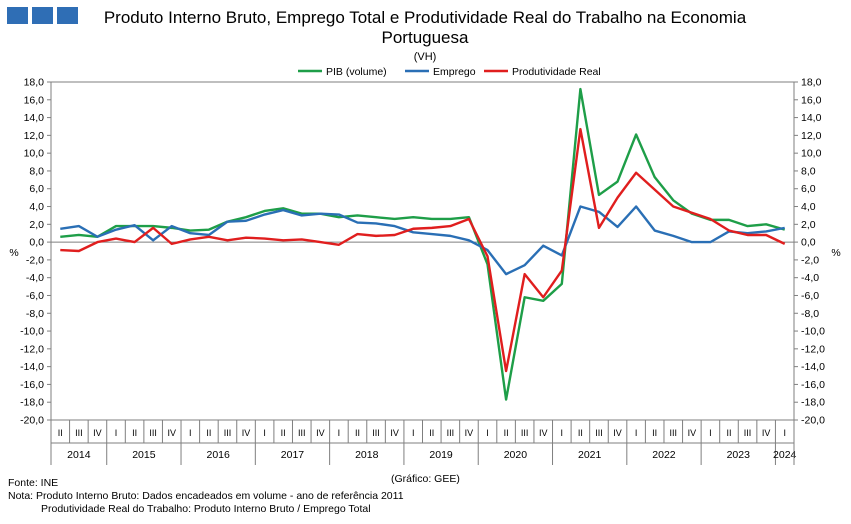 Image resolution: width=851 pixels, height=524 pixels. What do you see at coordinates (36, 243) in the screenshot?
I see `y-tick-label: 0,0` at bounding box center [36, 243].